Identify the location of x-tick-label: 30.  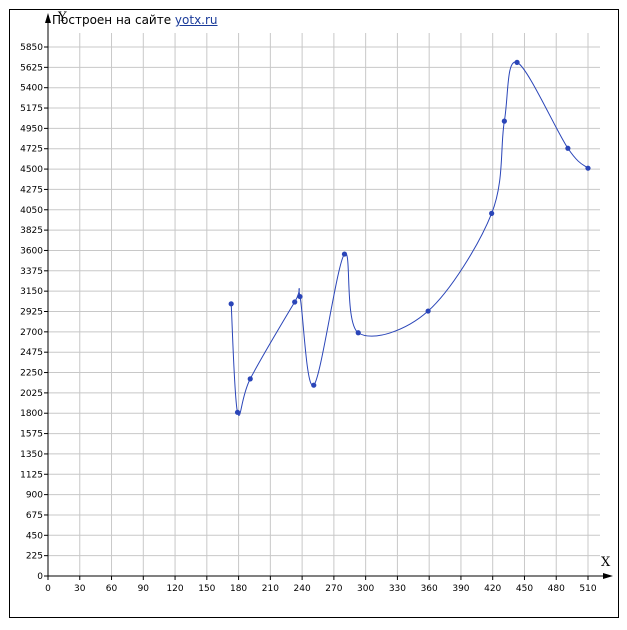
(80, 589).